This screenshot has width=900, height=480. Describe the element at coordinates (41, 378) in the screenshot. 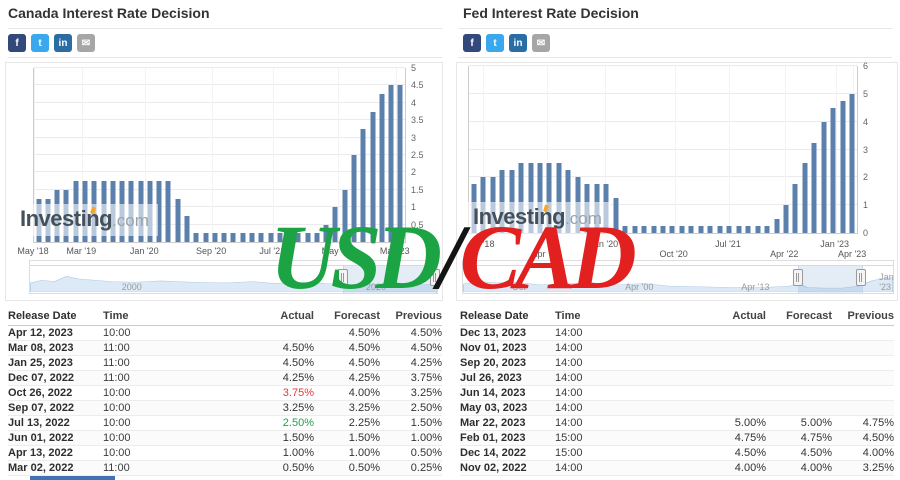

I see `table-cell: Dec 07, 2022` at that location.